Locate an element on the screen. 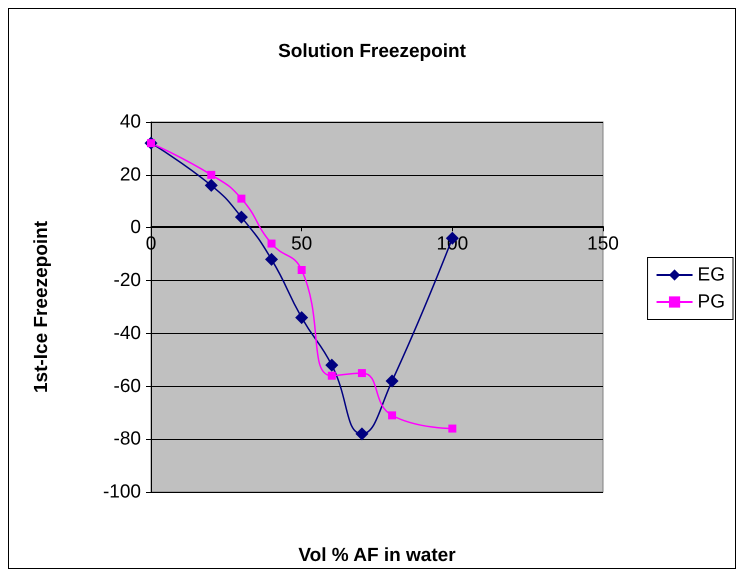 The width and height of the screenshot is (744, 577). x-tick-label: 50 is located at coordinates (301, 243).